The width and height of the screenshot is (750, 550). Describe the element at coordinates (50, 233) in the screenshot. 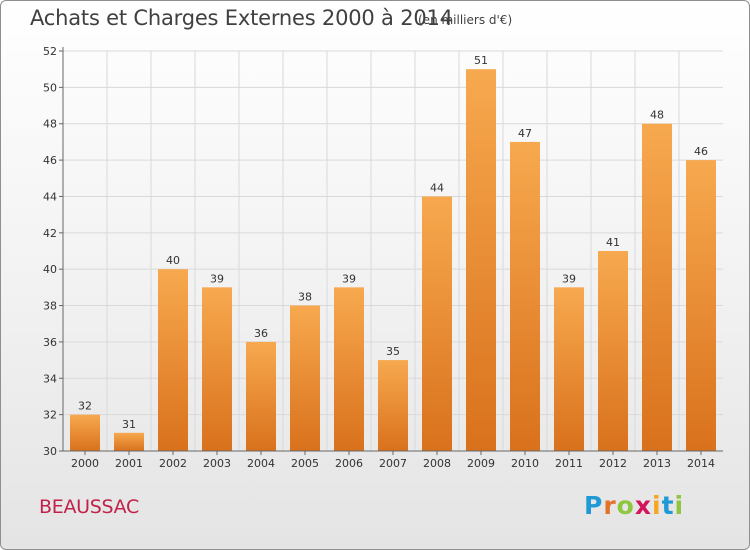

I see `y-tick-label: 42` at that location.